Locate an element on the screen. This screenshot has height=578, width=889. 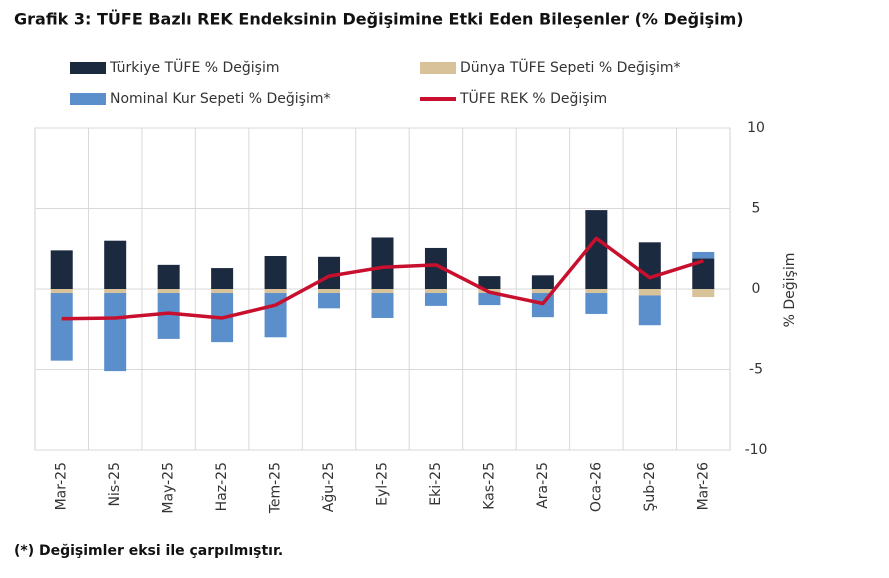
line is located at coordinates (382, 278).